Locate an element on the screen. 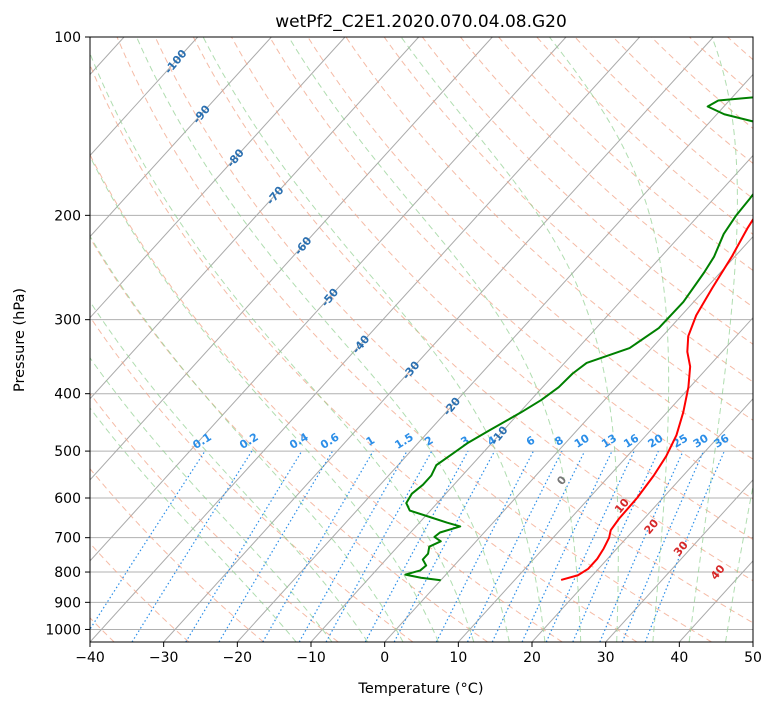 The height and width of the screenshot is (712, 775). y-tick-label: 900 is located at coordinates (67, 603).